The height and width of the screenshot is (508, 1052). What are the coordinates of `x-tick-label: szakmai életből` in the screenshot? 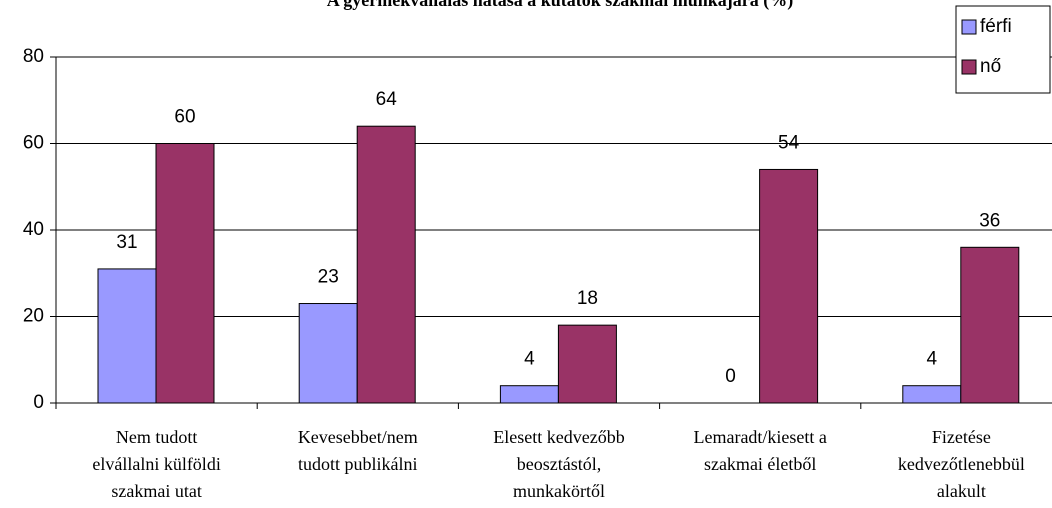 It's located at (760, 464).